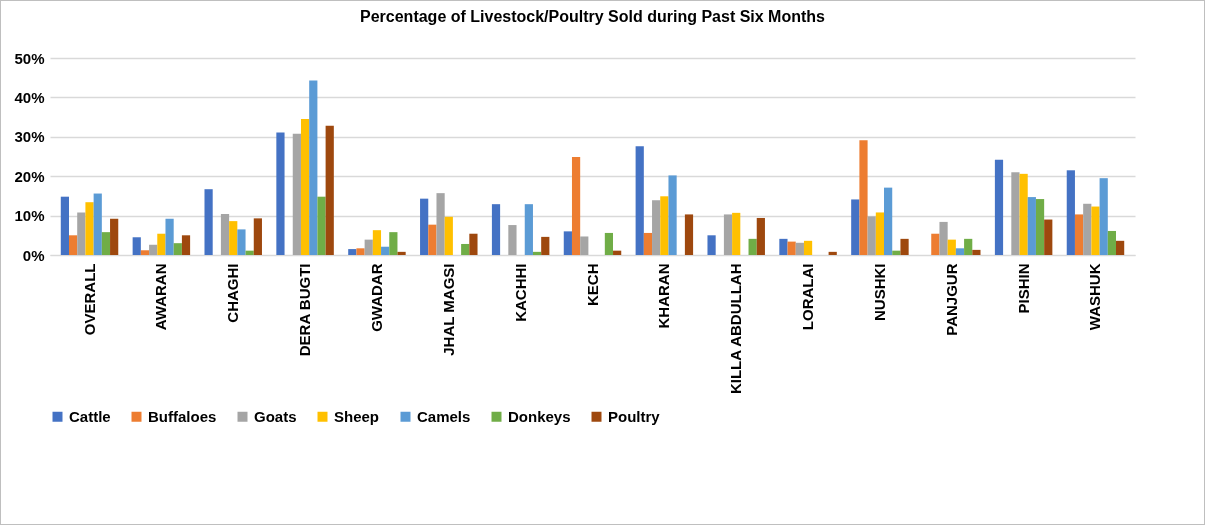  I want to click on legend-label: Poultry, so click(634, 416).